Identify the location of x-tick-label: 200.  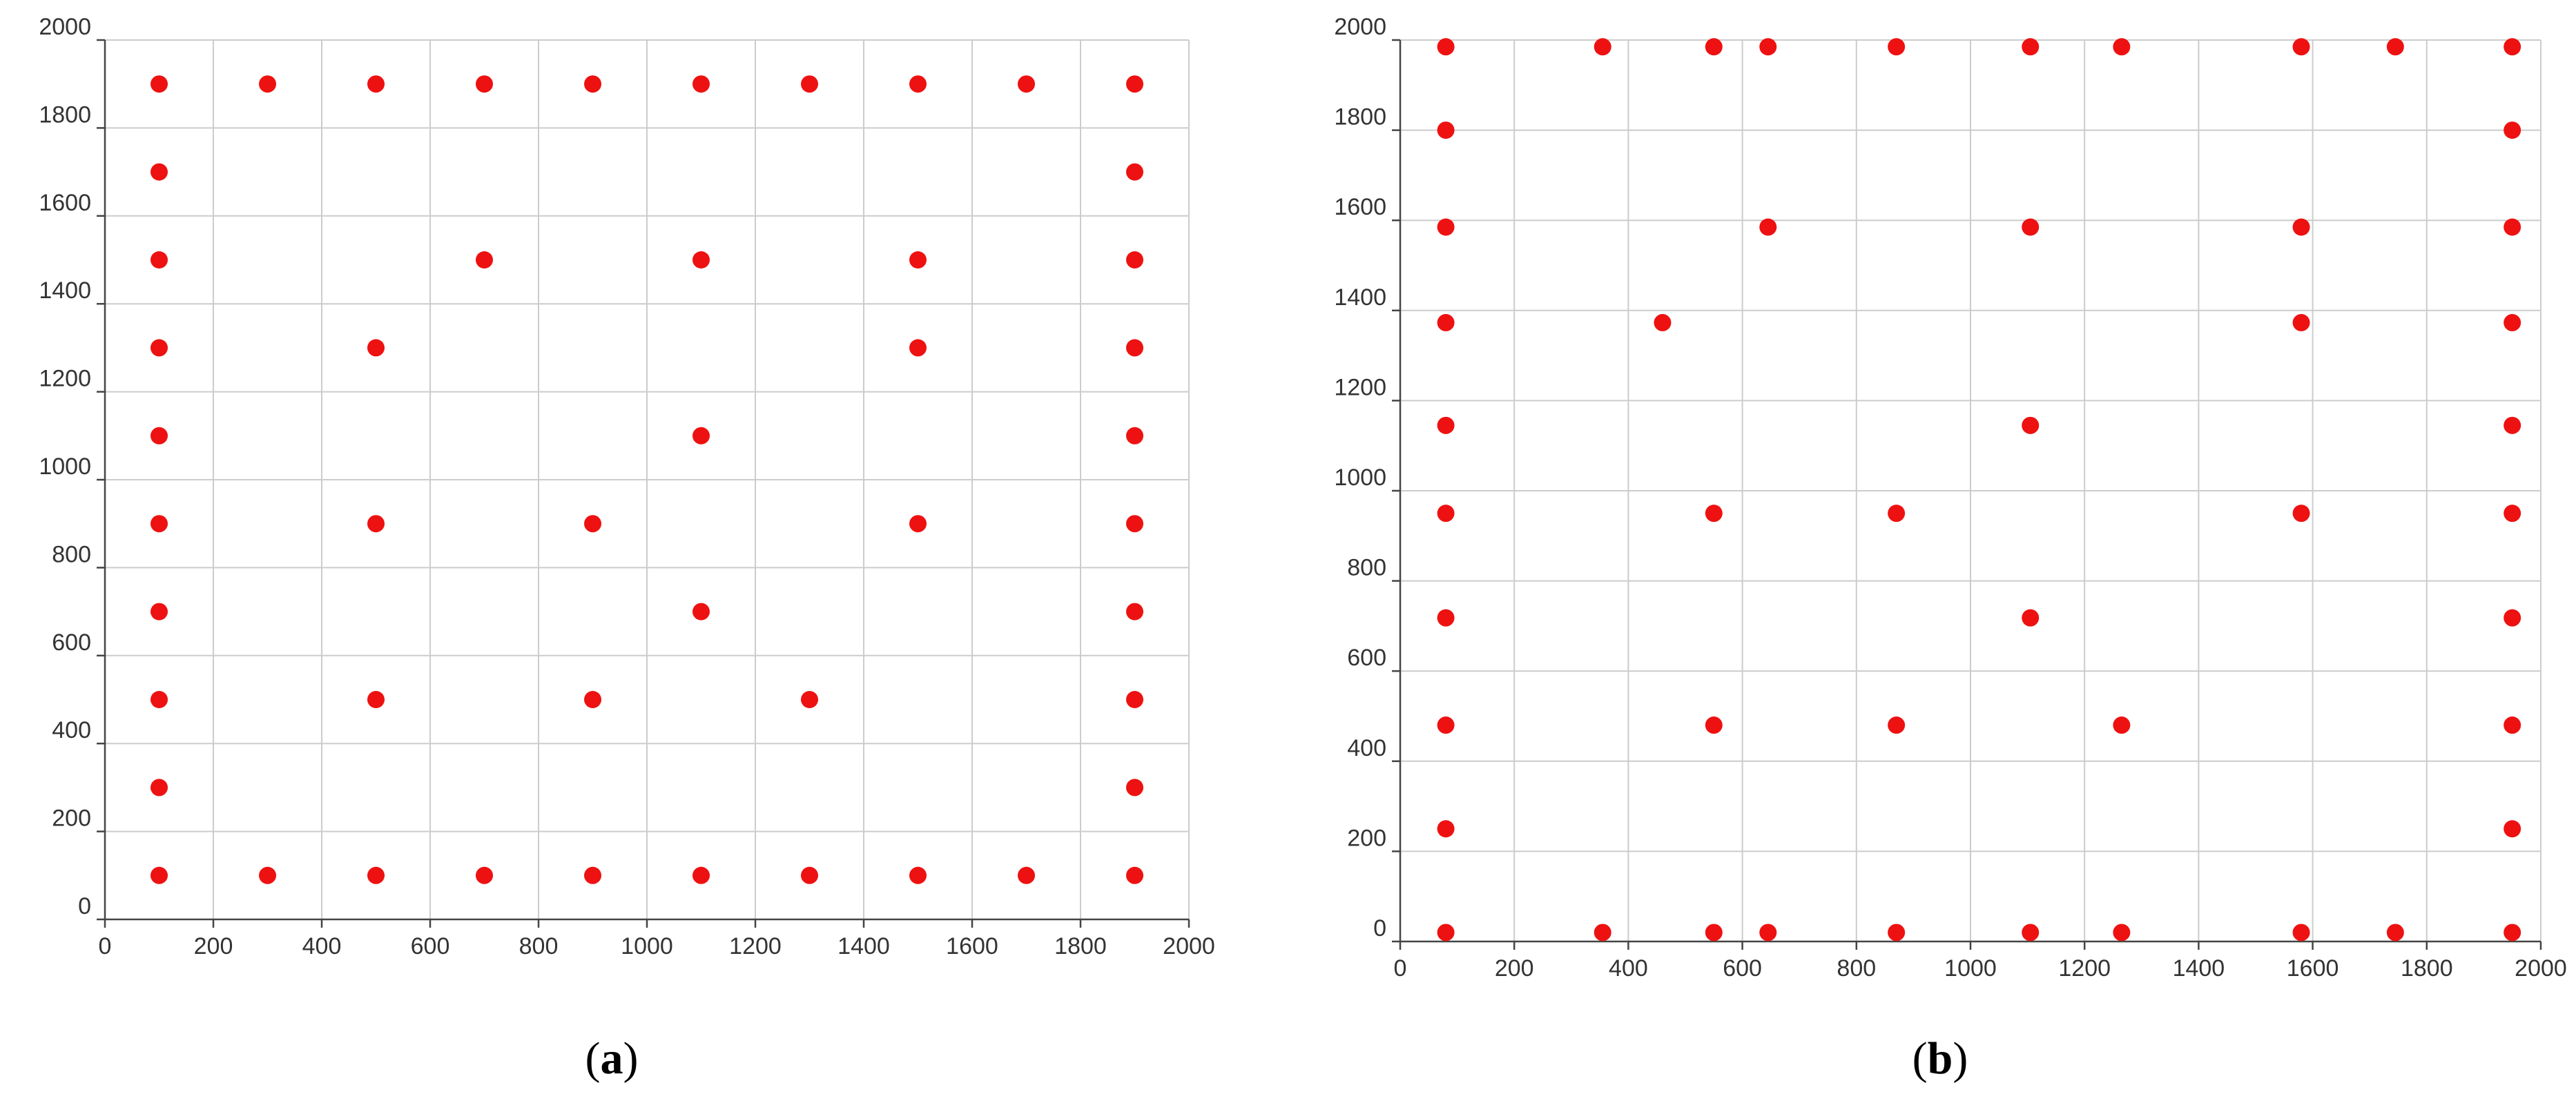
(1514, 968).